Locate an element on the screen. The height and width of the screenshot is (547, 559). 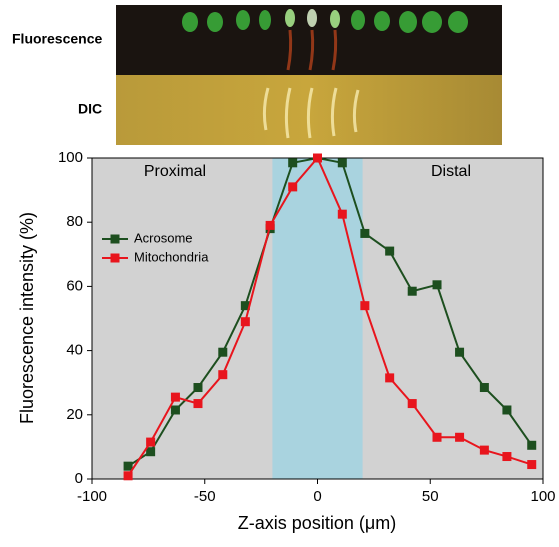
legend-label: Mitochondria is located at coordinates (171, 256).